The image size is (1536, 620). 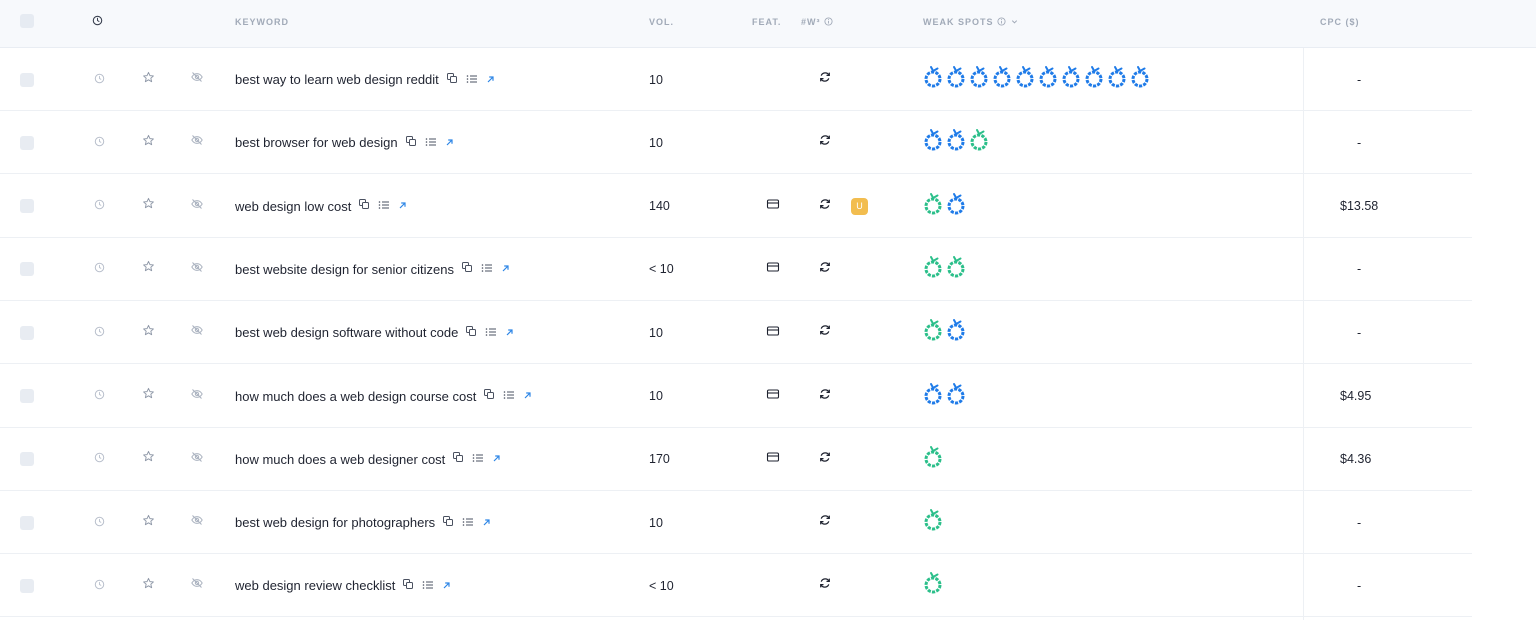 What do you see at coordinates (347, 333) in the screenshot?
I see `keyword-text: best web design software without code` at bounding box center [347, 333].